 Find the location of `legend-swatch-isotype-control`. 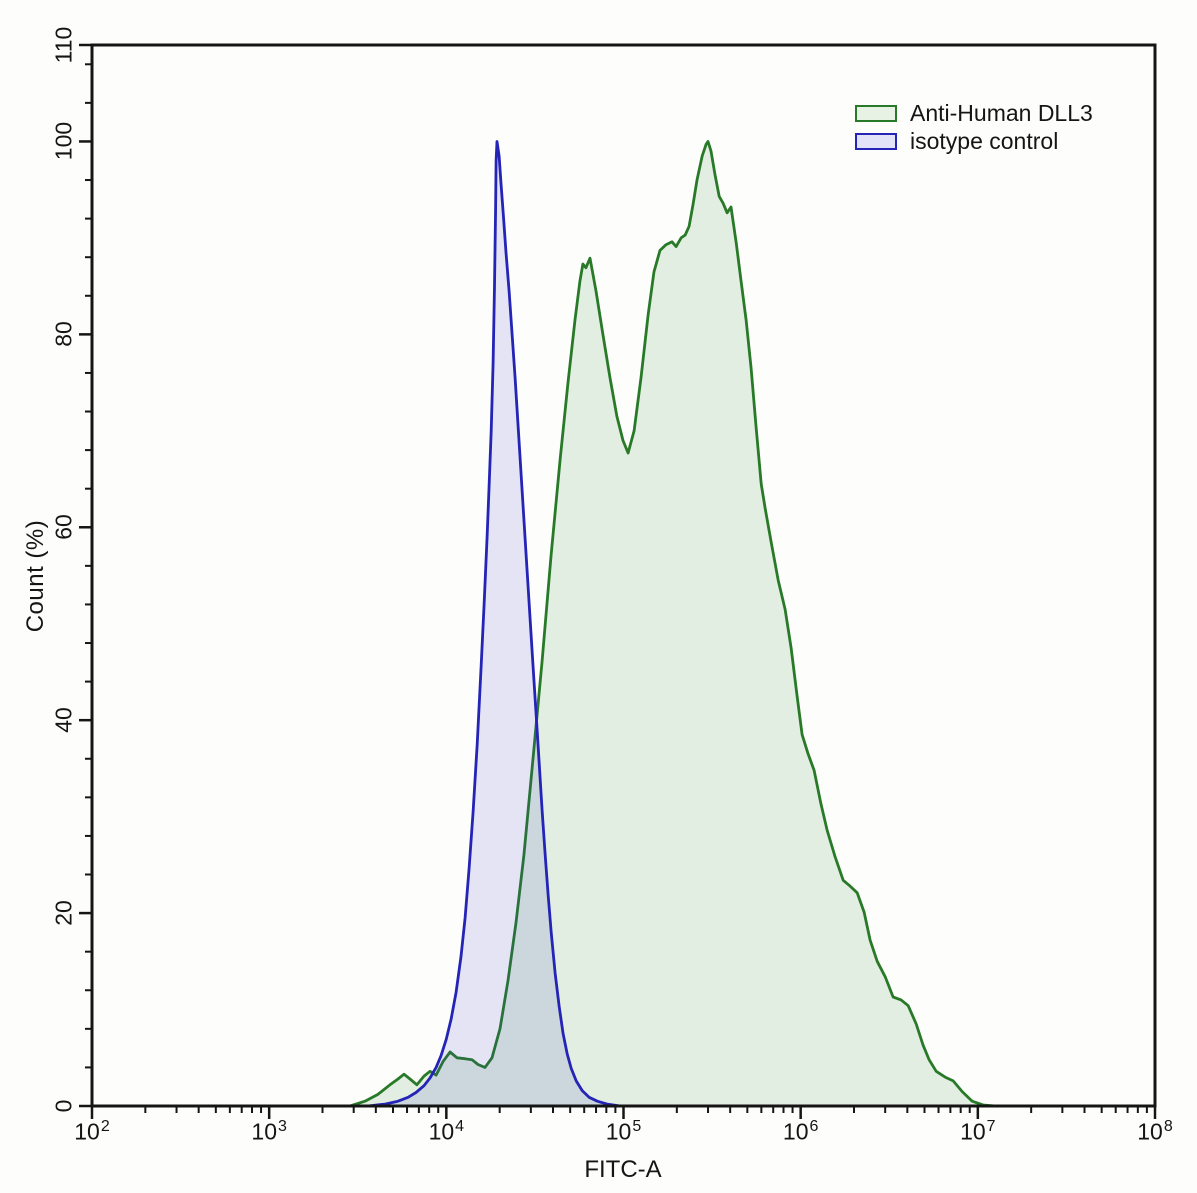

legend-swatch-isotype-control is located at coordinates (876, 141).